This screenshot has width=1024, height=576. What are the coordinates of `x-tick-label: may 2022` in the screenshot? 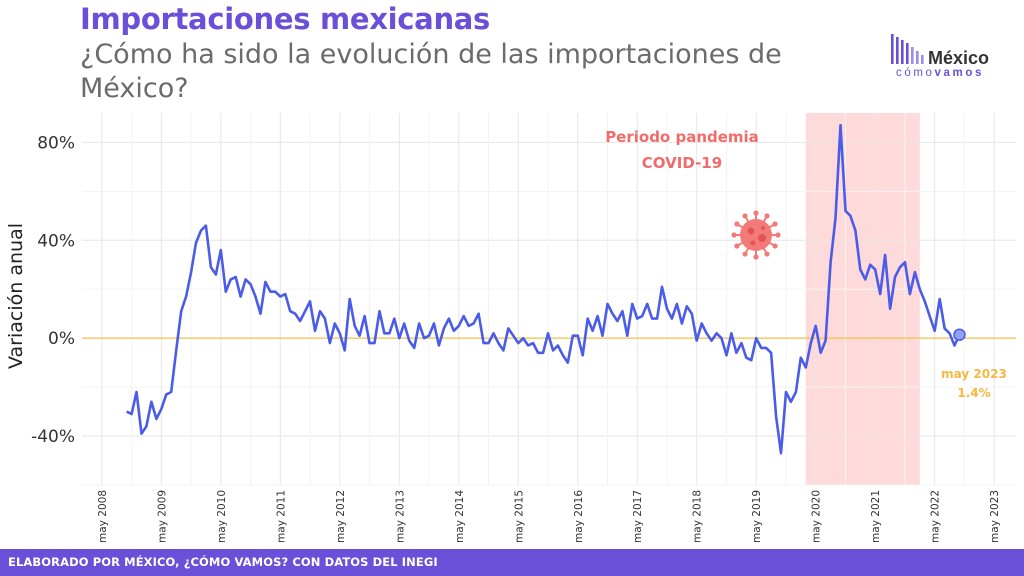 It's located at (936, 516).